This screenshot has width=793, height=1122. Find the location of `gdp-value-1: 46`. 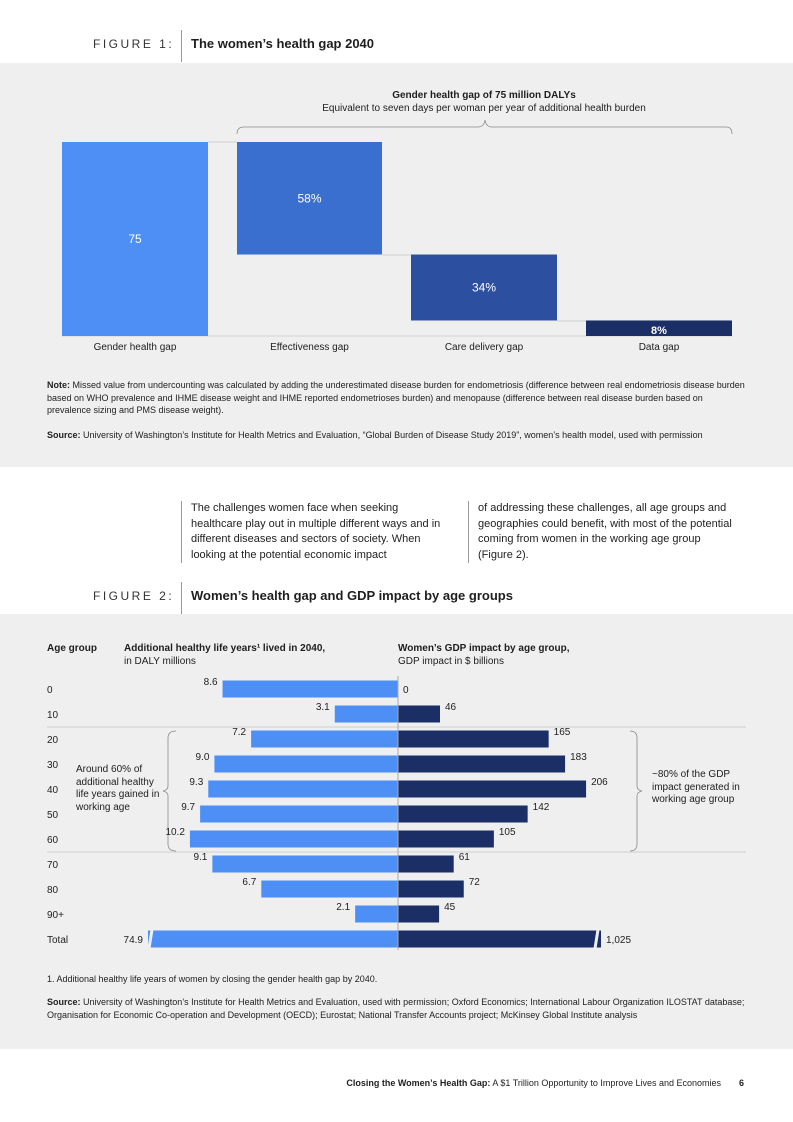

gdp-value-1: 46 is located at coordinates (451, 707).